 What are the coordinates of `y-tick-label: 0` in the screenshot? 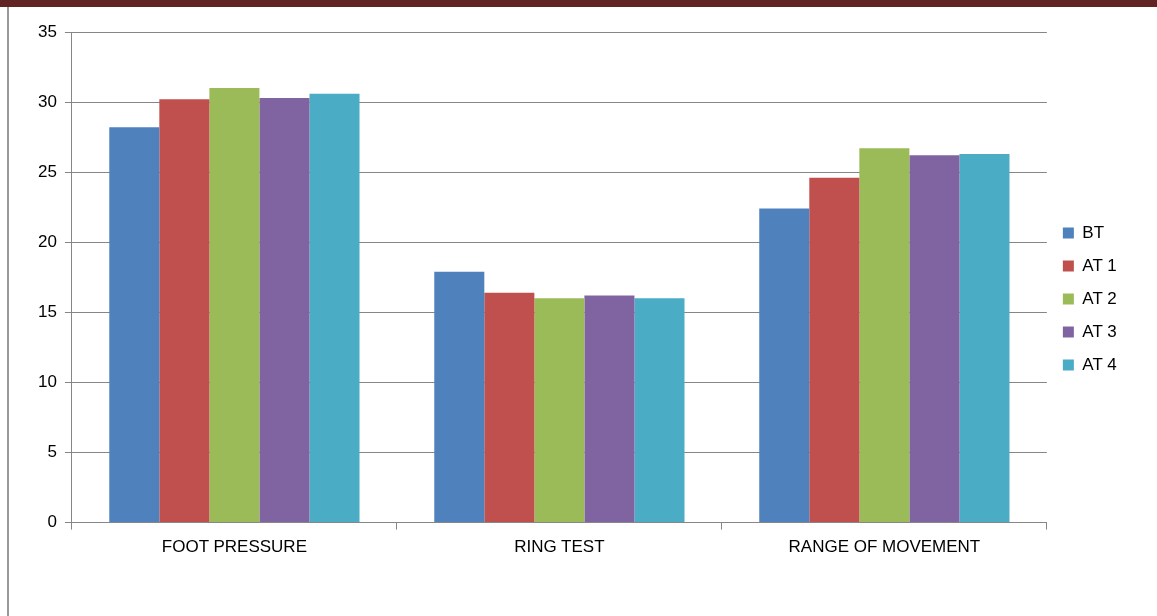 It's located at (52, 522).